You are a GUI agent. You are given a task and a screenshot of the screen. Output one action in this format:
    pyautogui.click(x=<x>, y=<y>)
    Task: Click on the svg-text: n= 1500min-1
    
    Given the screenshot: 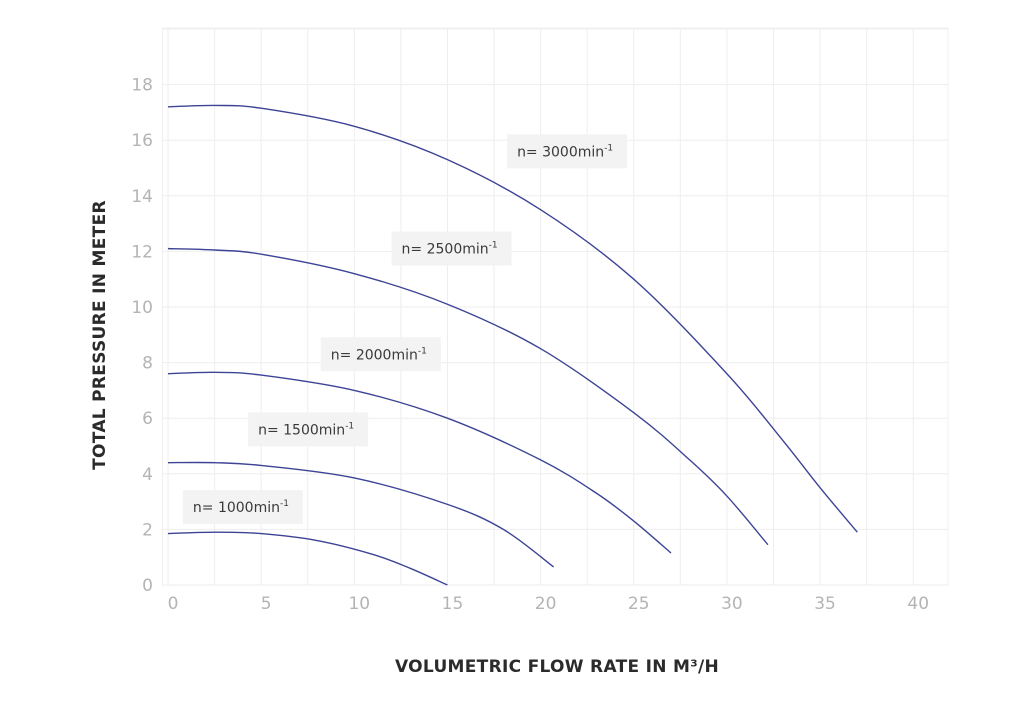 What is the action you would take?
    pyautogui.click(x=306, y=429)
    